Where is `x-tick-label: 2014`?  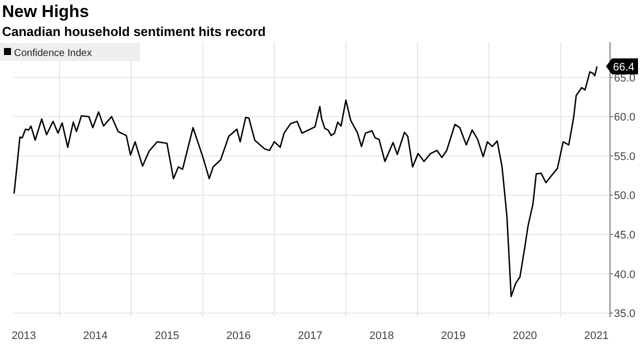 x-tick-label: 2014 is located at coordinates (95, 336).